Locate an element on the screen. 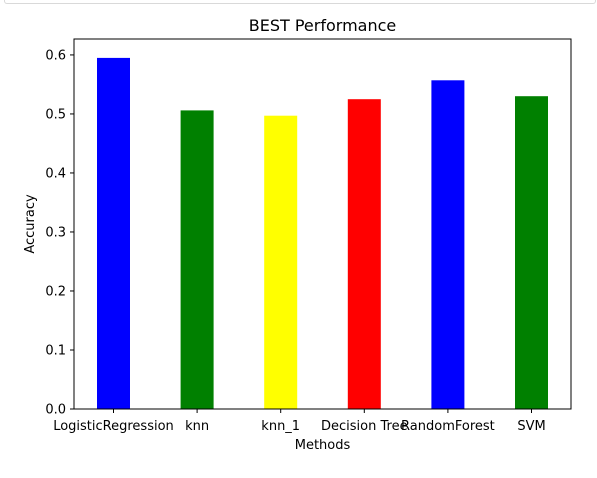  y-tick-label: 0.3 is located at coordinates (55, 232).